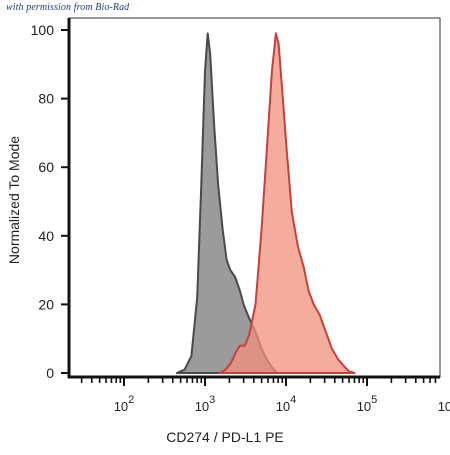 Image resolution: width=450 pixels, height=455 pixels. What do you see at coordinates (14, 200) in the screenshot?
I see `y-axis-label: Normalized To Mode` at bounding box center [14, 200].